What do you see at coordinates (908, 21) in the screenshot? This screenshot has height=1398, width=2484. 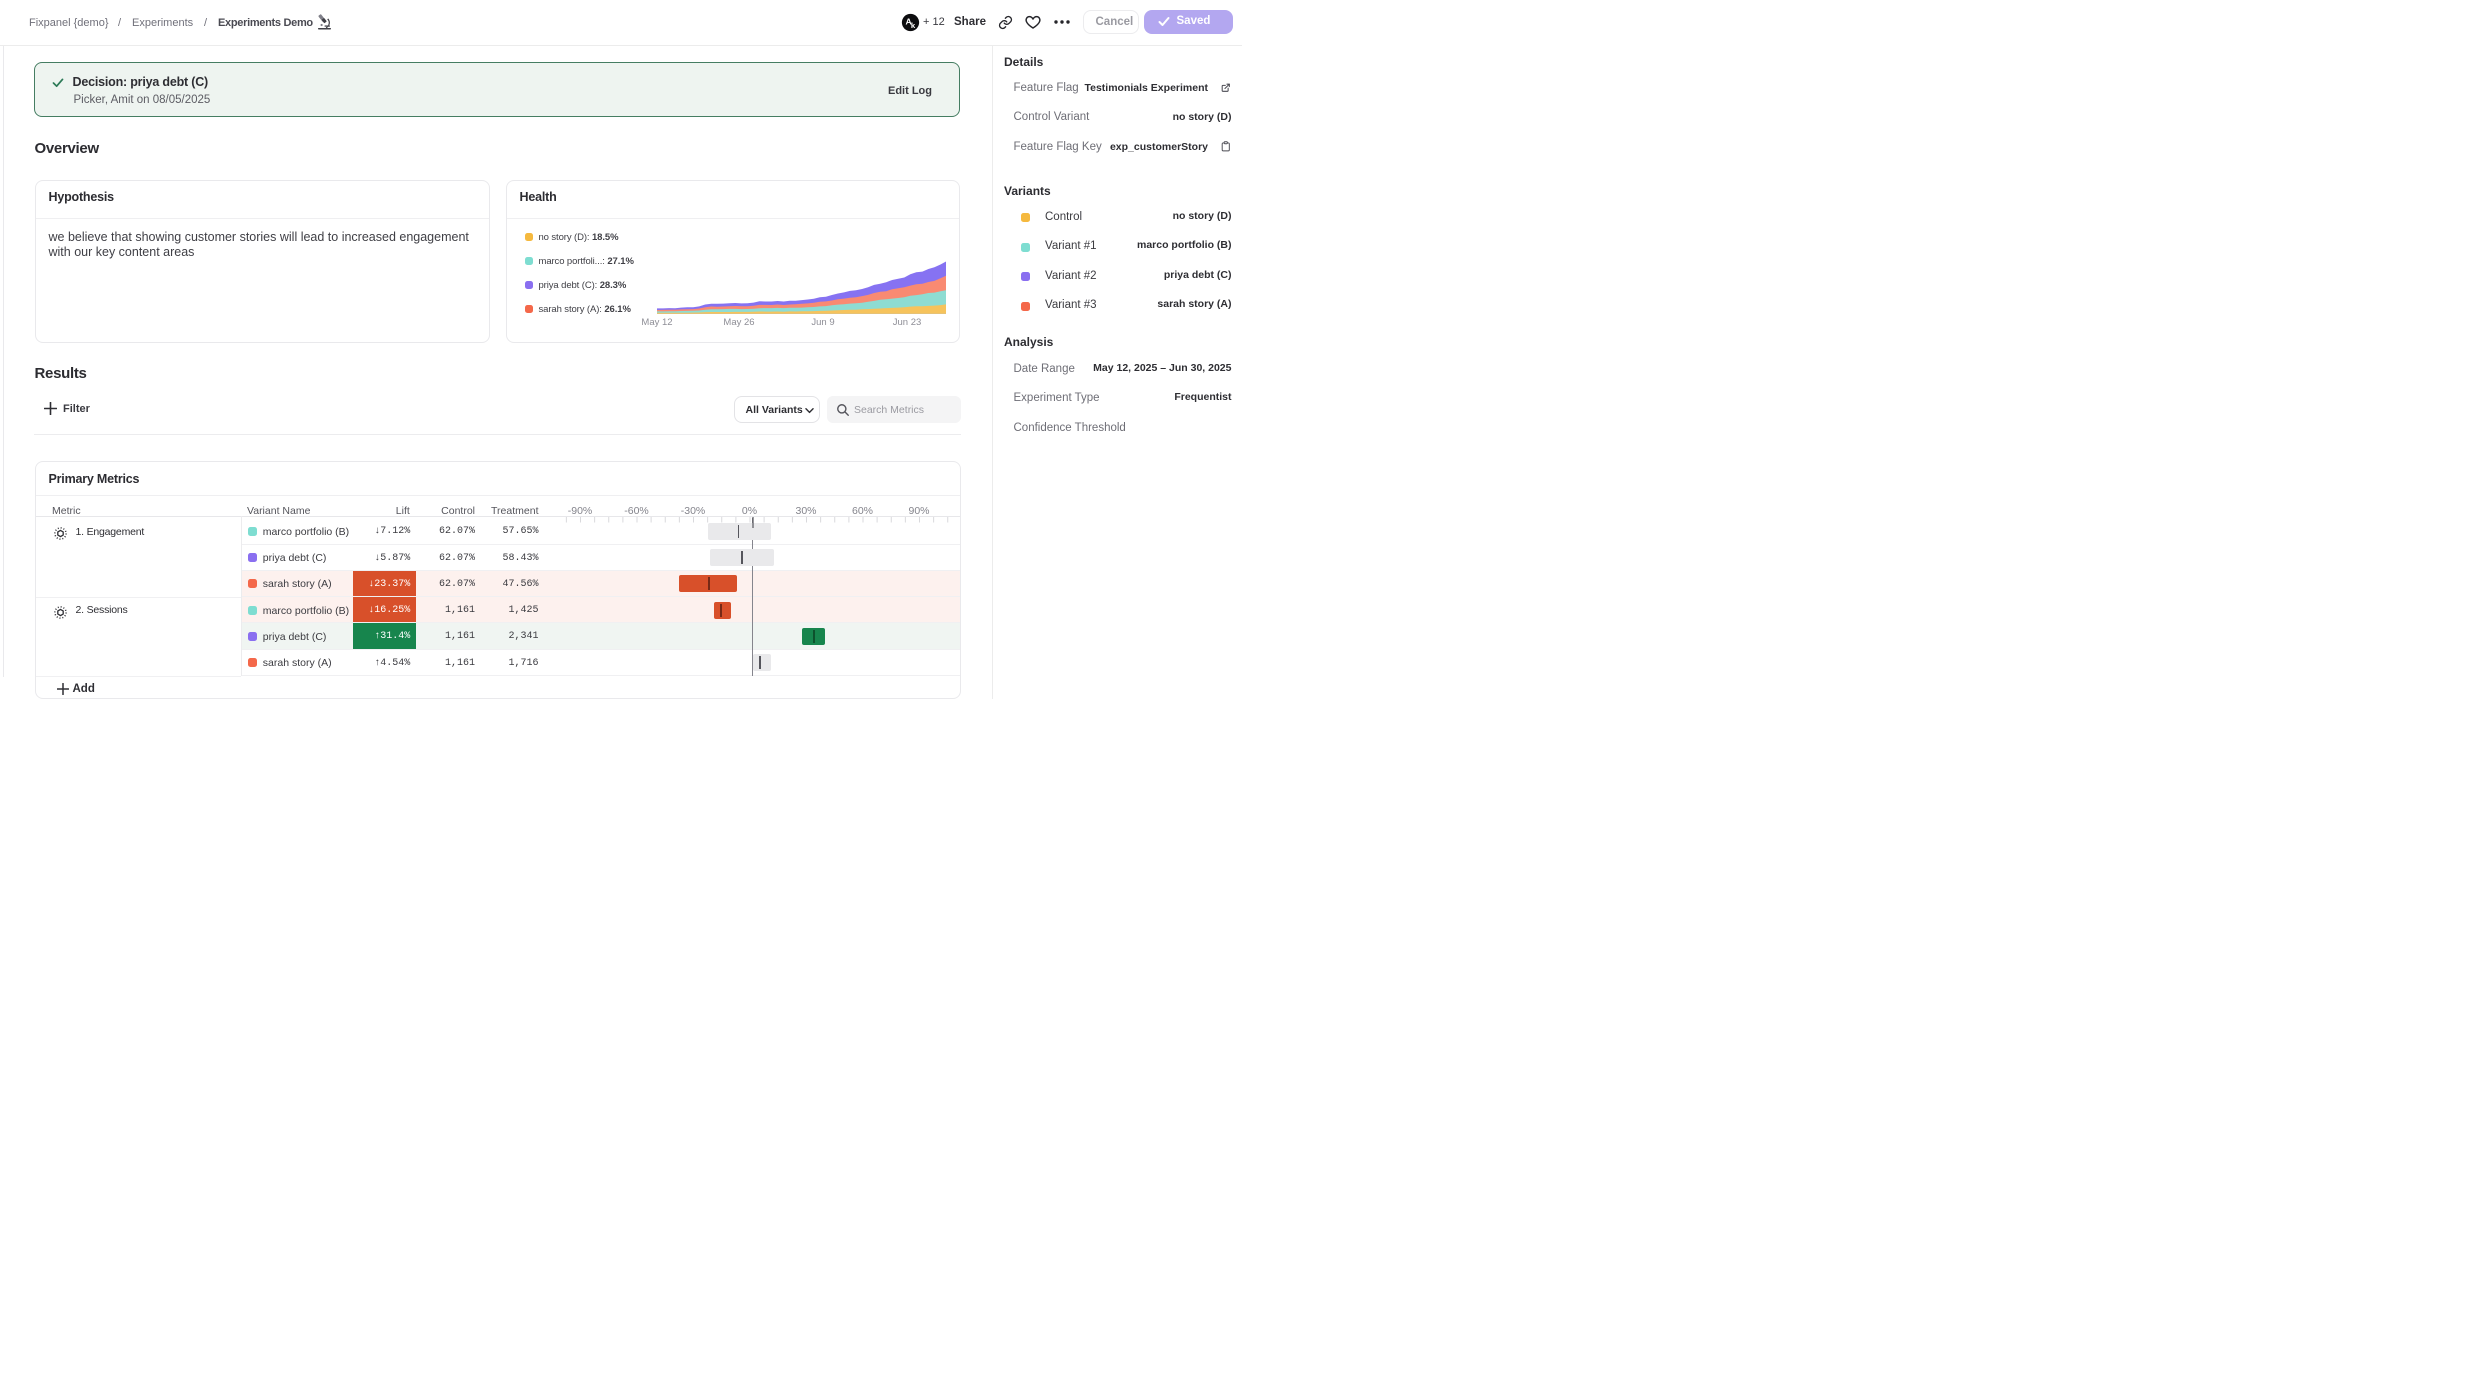 I see `svg-text: A` at bounding box center [908, 21].